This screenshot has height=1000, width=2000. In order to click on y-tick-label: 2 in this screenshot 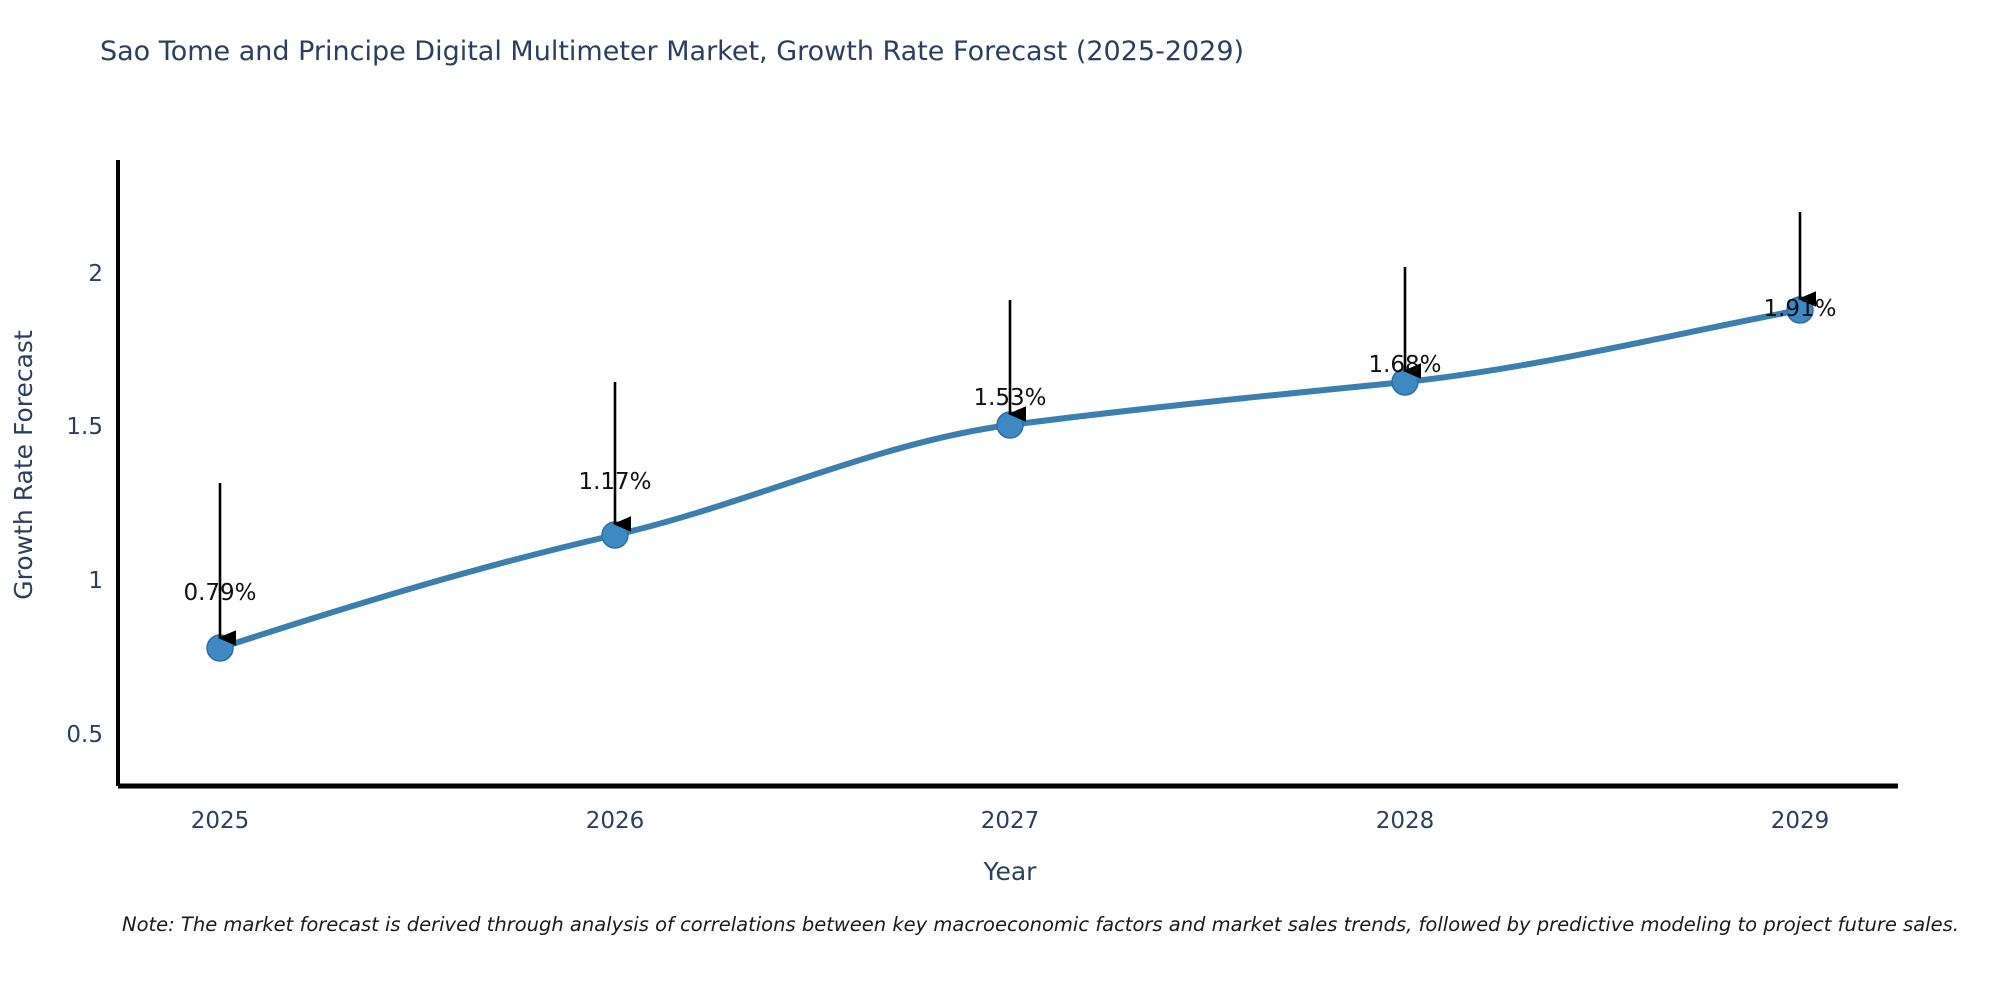, I will do `click(95, 274)`.